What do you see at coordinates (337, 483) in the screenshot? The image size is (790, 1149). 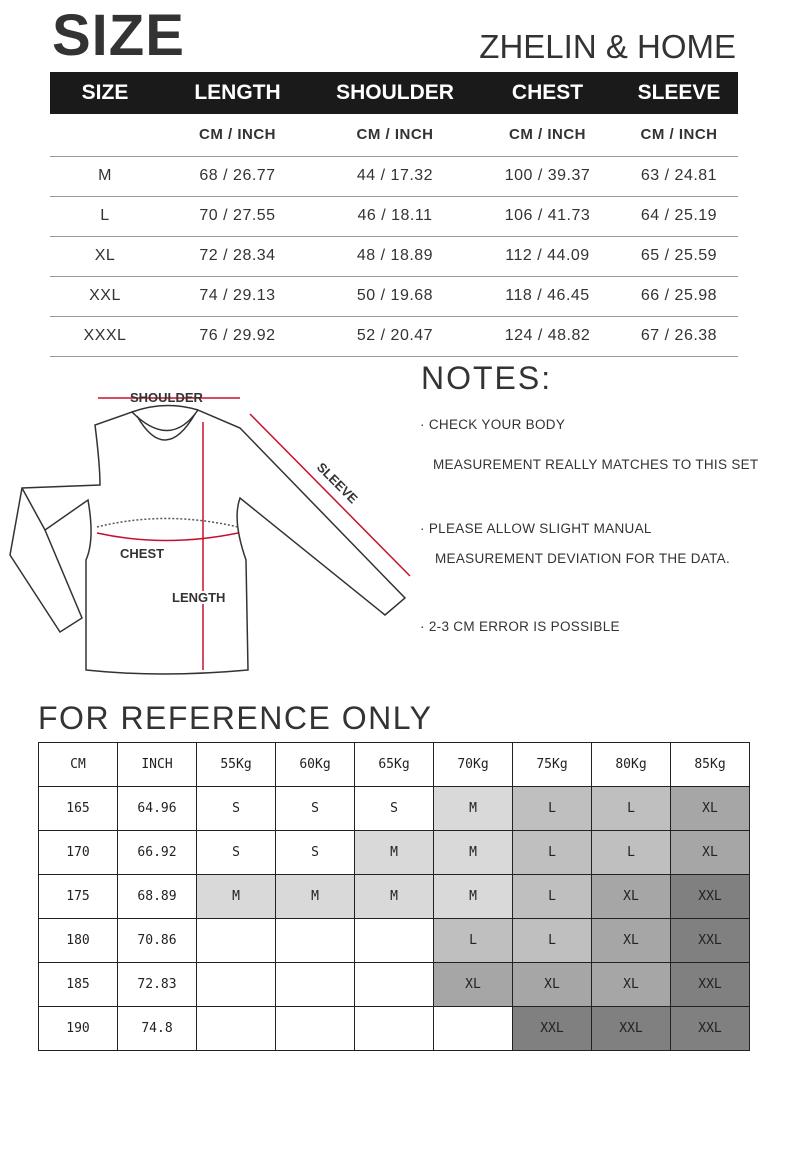 I see `sleeve-label: SLEEVE` at bounding box center [337, 483].